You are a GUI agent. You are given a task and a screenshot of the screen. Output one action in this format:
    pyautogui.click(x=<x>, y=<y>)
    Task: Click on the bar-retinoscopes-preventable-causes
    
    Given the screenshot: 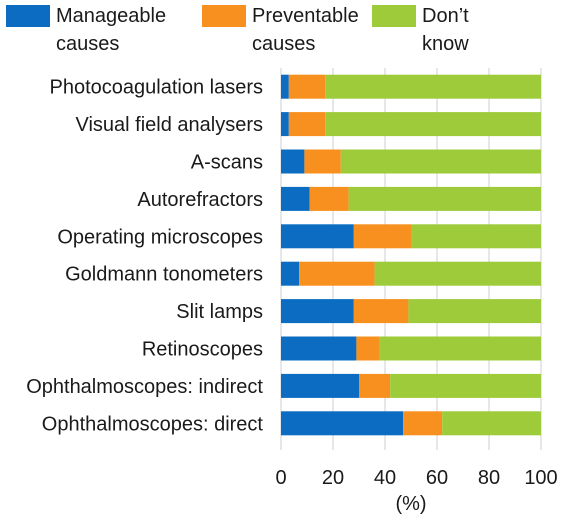 What is the action you would take?
    pyautogui.click(x=368, y=348)
    